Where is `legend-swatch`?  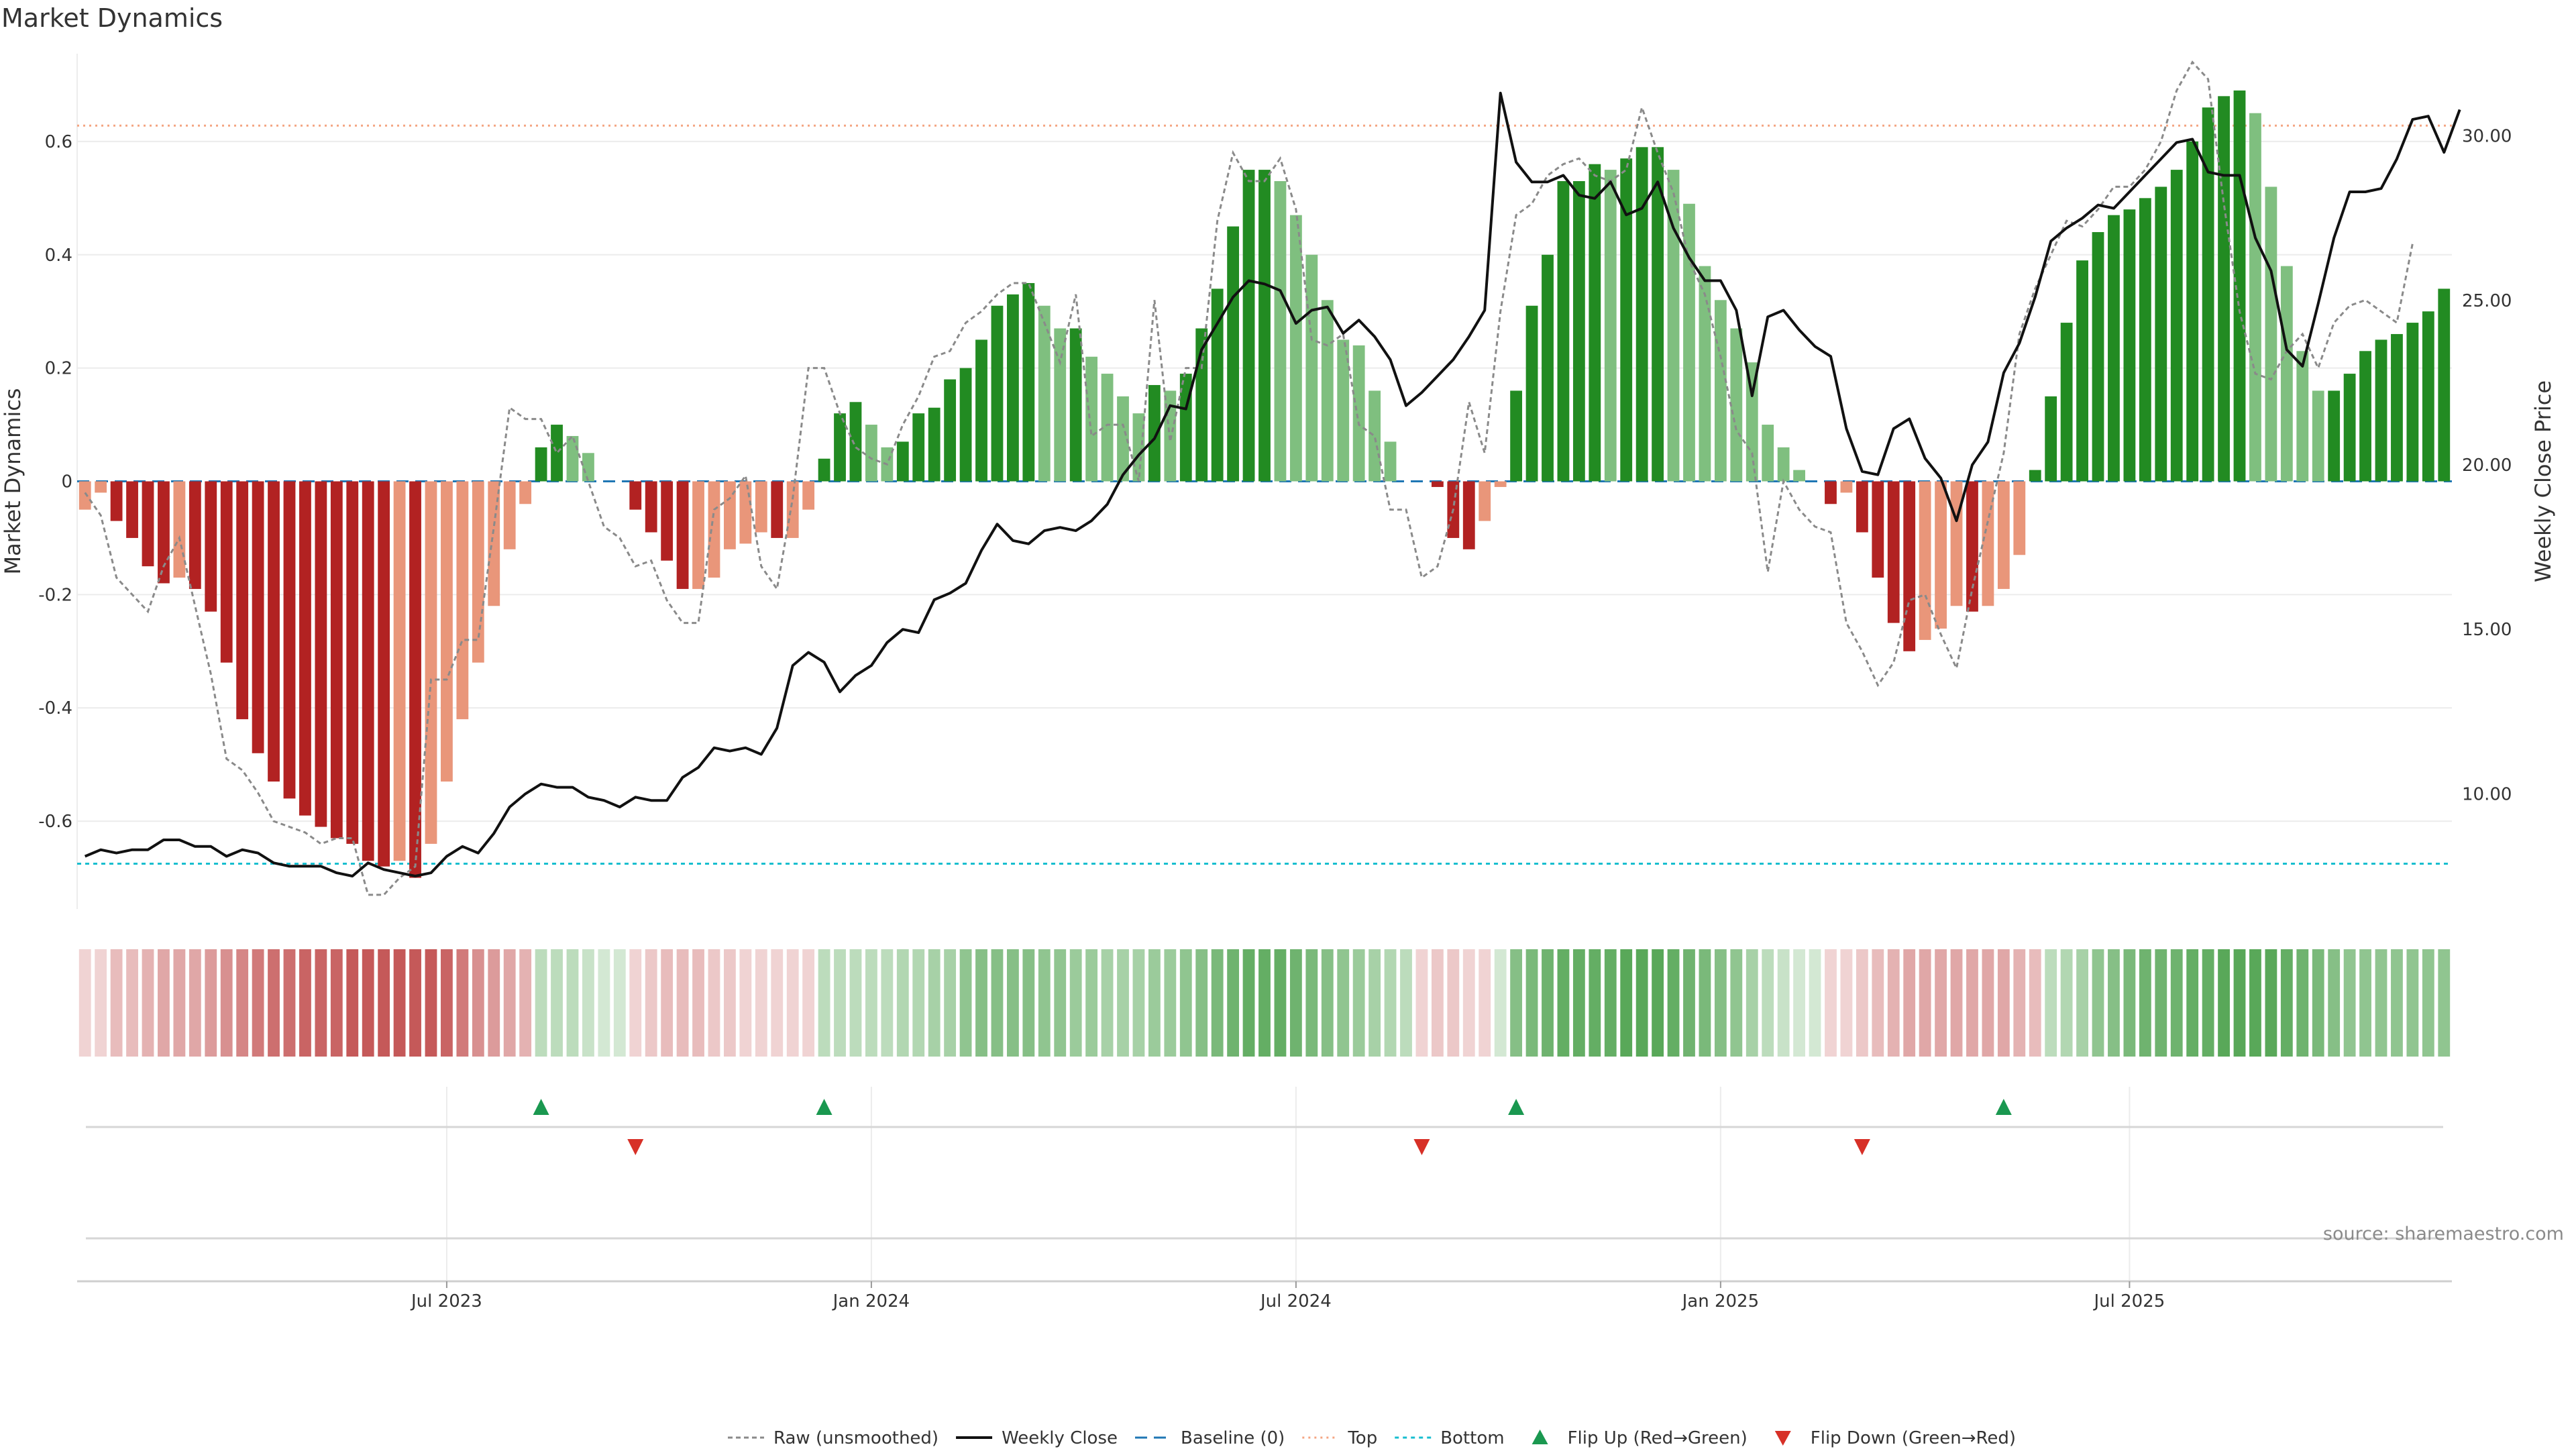 legend-swatch is located at coordinates (1540, 1437).